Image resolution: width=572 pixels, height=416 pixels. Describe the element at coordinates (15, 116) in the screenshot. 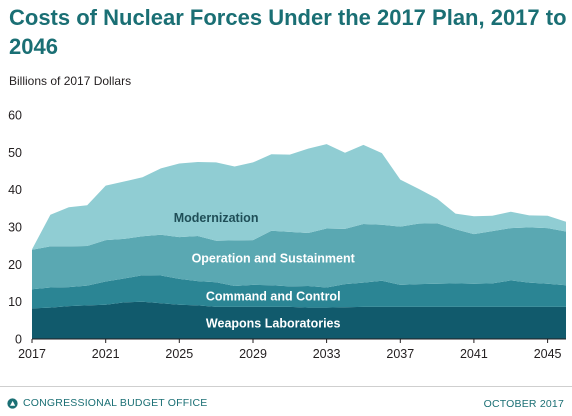

I see `y-tick-label: 60` at that location.